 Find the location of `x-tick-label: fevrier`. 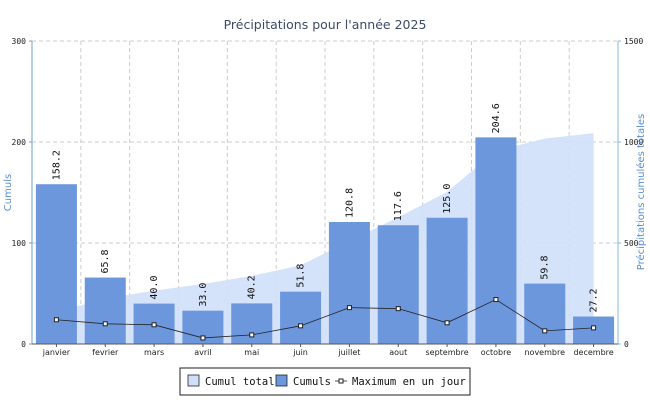

x-tick-label: fevrier is located at coordinates (105, 352).